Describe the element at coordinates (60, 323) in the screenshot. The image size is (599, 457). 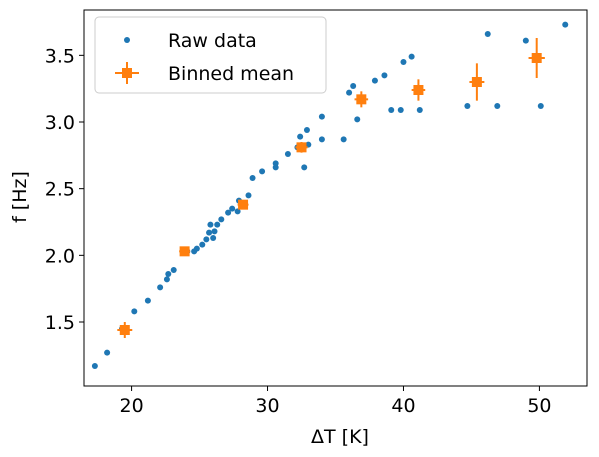
I see `y-tick-label: 1.5` at that location.